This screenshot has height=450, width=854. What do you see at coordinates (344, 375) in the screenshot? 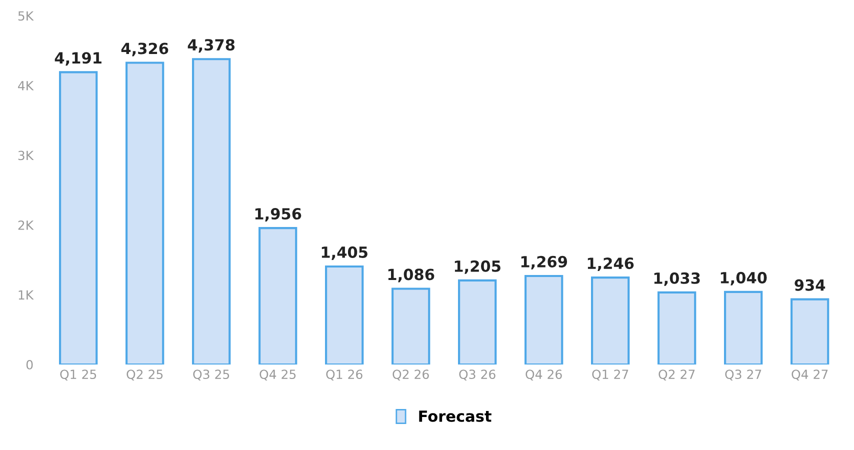
I see `x-tick-label: Q1 26` at bounding box center [344, 375].